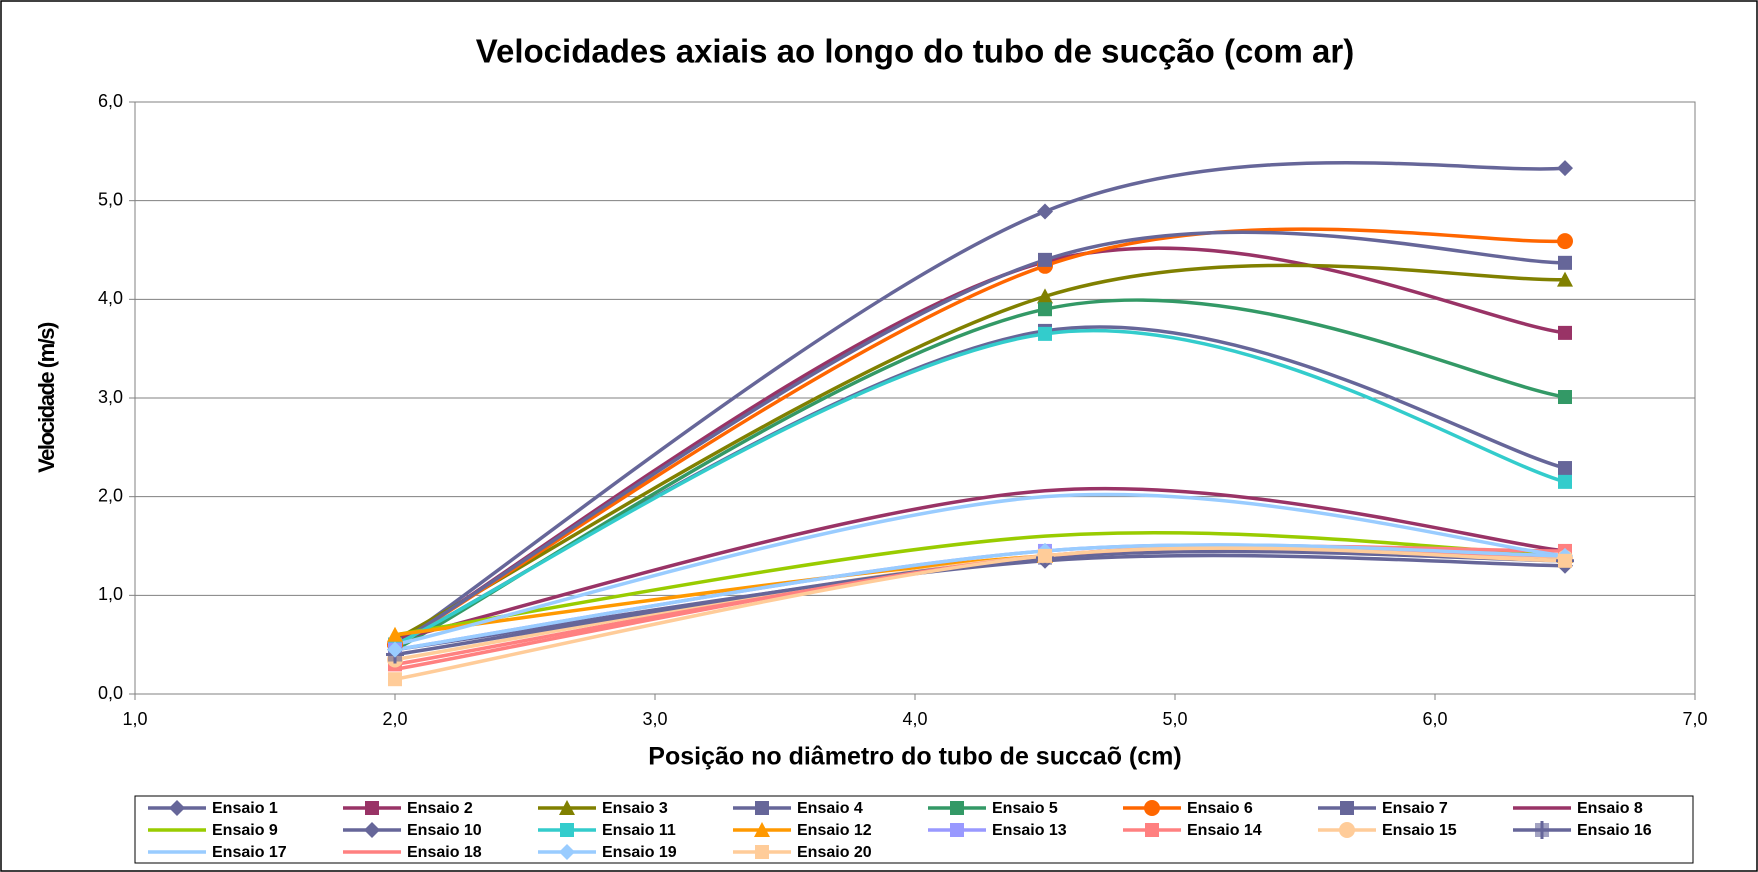 The width and height of the screenshot is (1758, 872). What do you see at coordinates (639, 830) in the screenshot?
I see `legend-label: Ensaio 11` at bounding box center [639, 830].